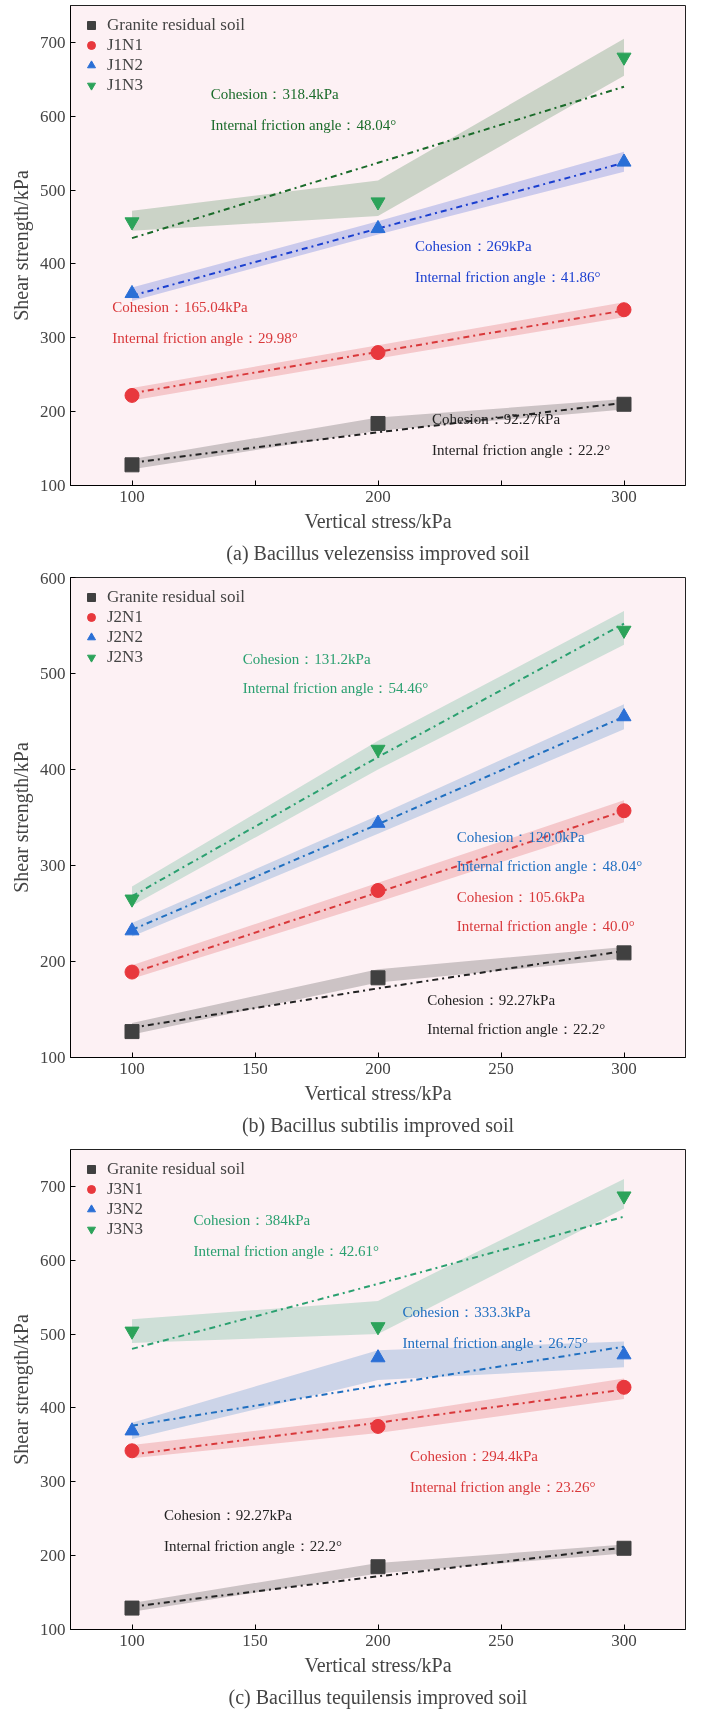  Describe the element at coordinates (378, 1697) in the screenshot. I see `text: (c) Bacillus tequilensis improved soil` at that location.